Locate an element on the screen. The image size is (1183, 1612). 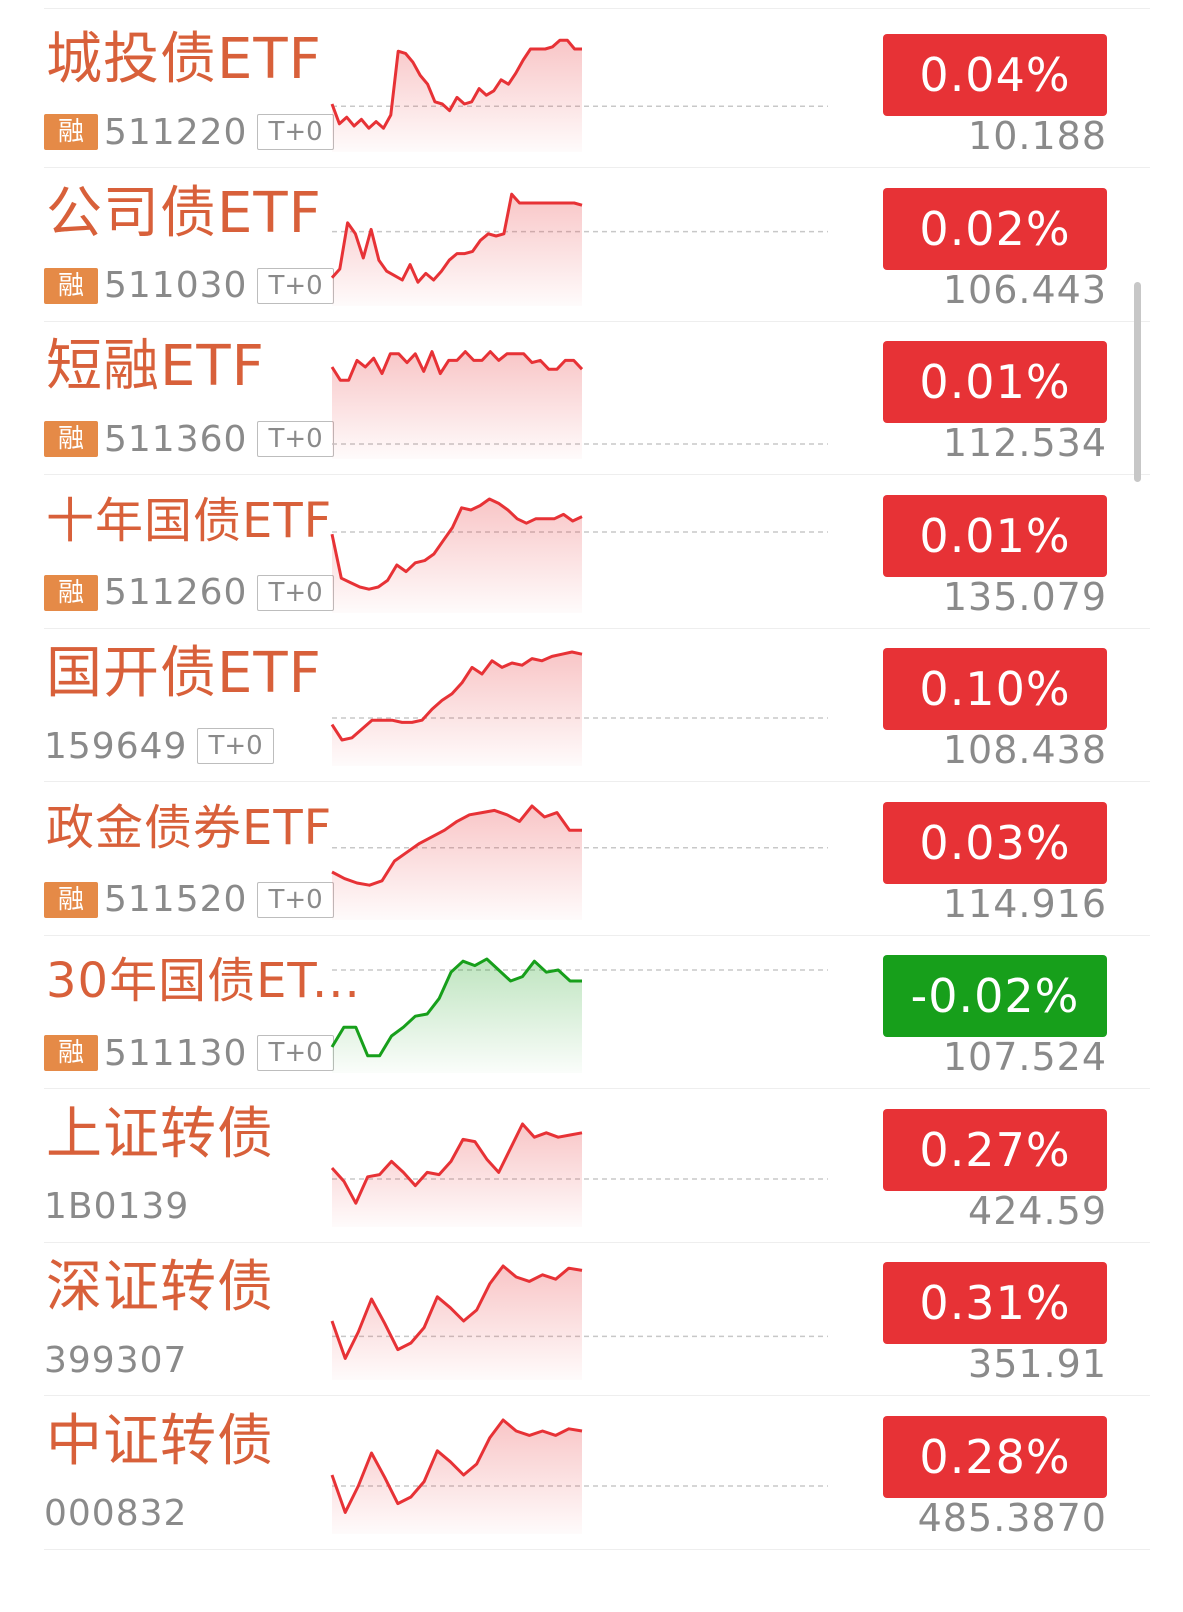
list-item: 国开债ETF 159649 T+0 0.10% 108.438 is located at coordinates (591, 702).